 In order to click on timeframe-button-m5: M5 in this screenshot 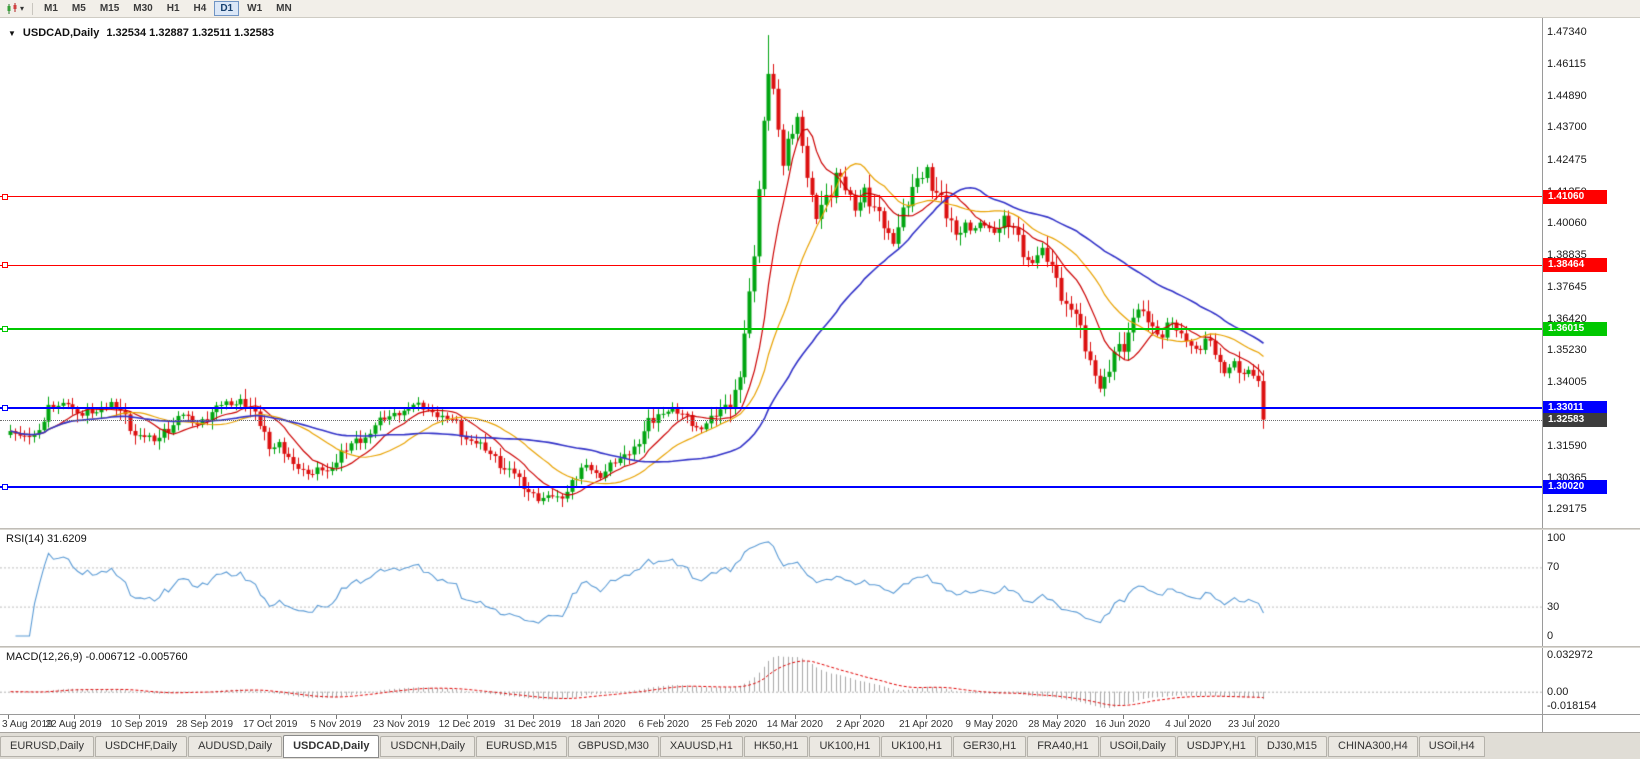, I will do `click(79, 8)`.